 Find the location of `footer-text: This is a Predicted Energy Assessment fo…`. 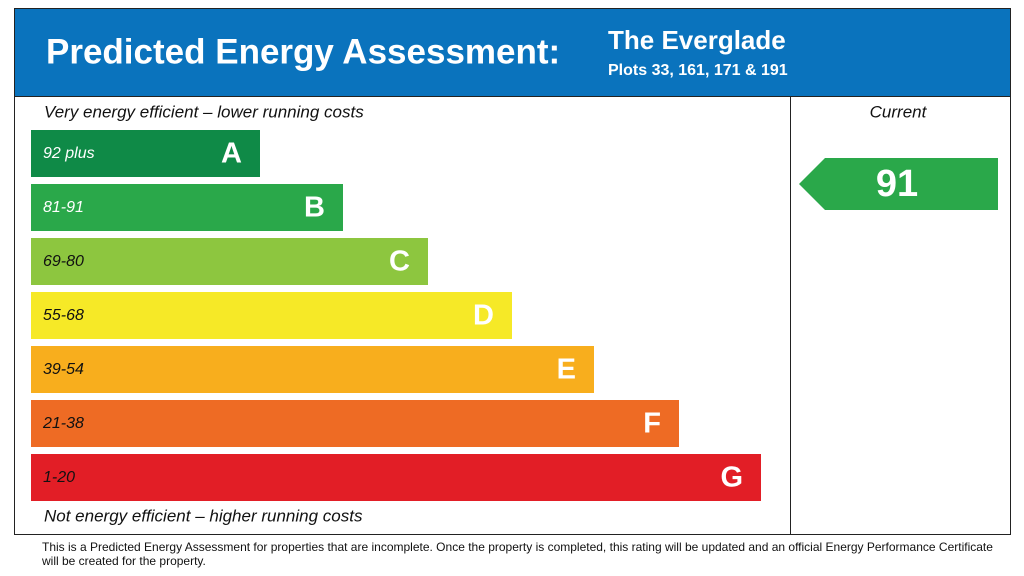

footer-text: This is a Predicted Energy Assessment fo… is located at coordinates (517, 554).